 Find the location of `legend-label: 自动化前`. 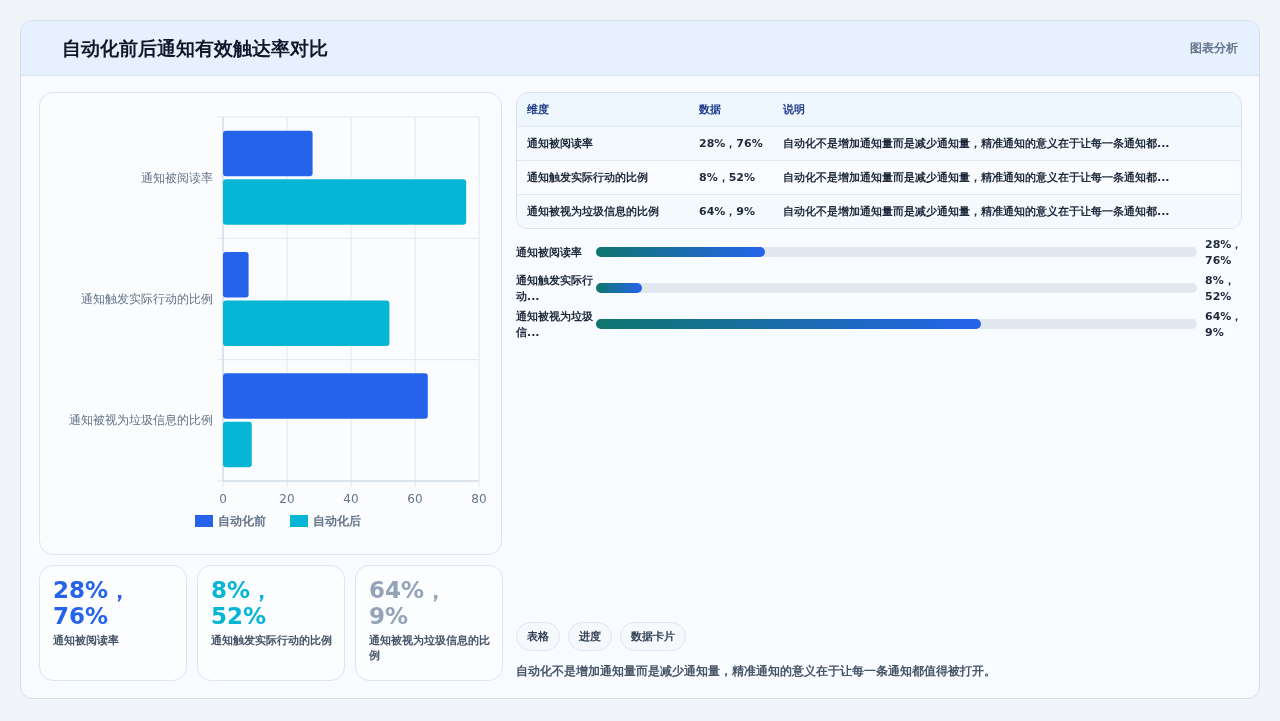

legend-label: 自动化前 is located at coordinates (242, 521).